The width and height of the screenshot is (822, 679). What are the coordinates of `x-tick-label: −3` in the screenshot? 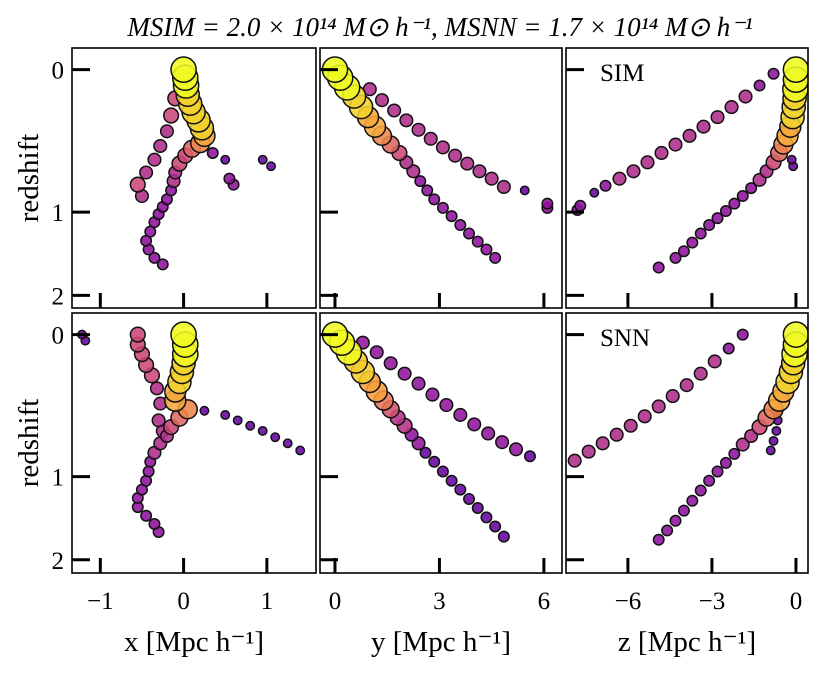 It's located at (712, 601).